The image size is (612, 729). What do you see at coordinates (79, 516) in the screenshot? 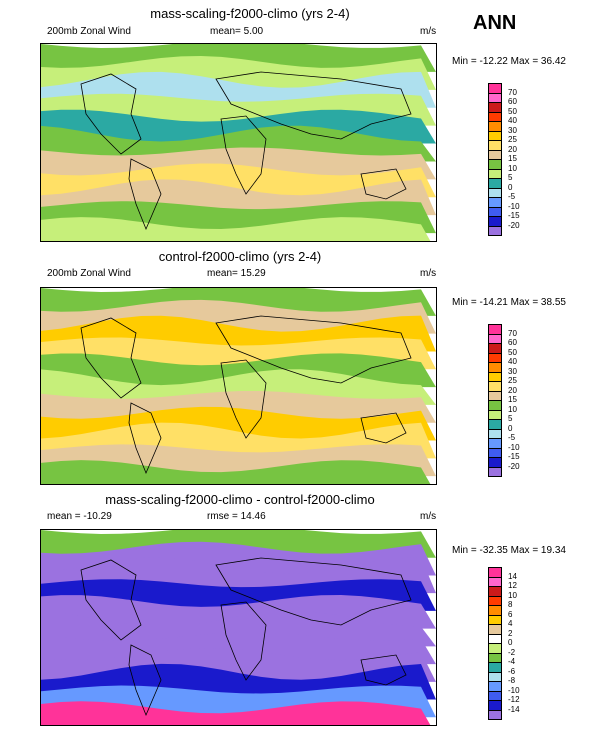
I see `panel-3-mean-label: mean = -10.29` at bounding box center [79, 516].